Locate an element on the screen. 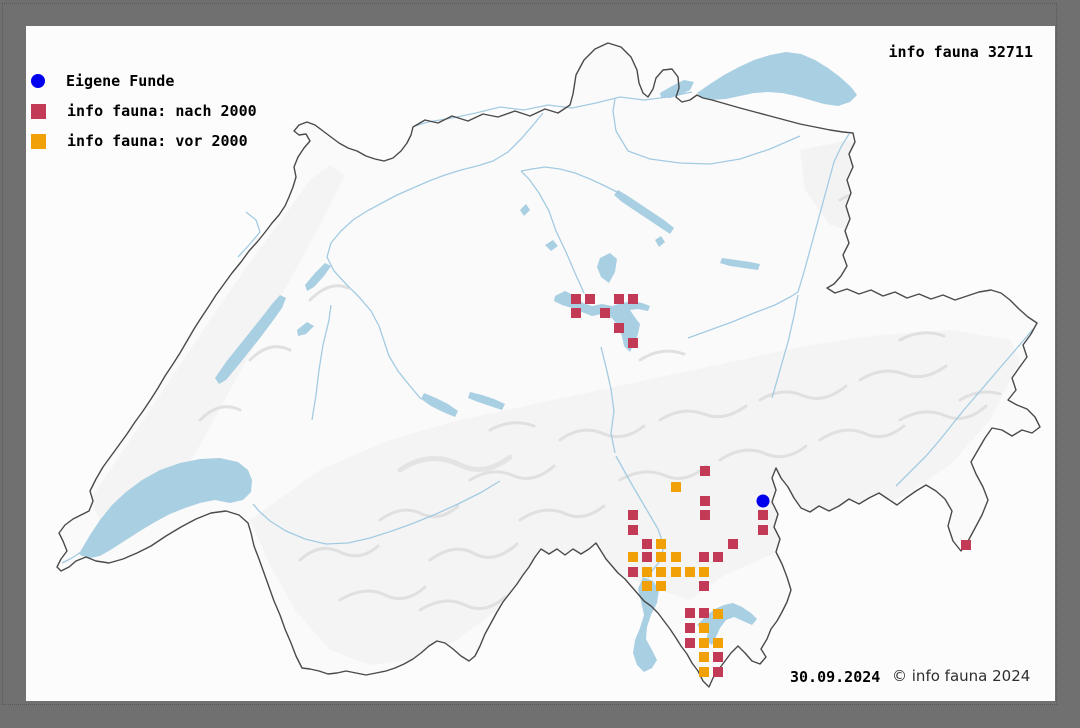 Image resolution: width=1080 pixels, height=728 pixels. lake-zurich is located at coordinates (644, 212).